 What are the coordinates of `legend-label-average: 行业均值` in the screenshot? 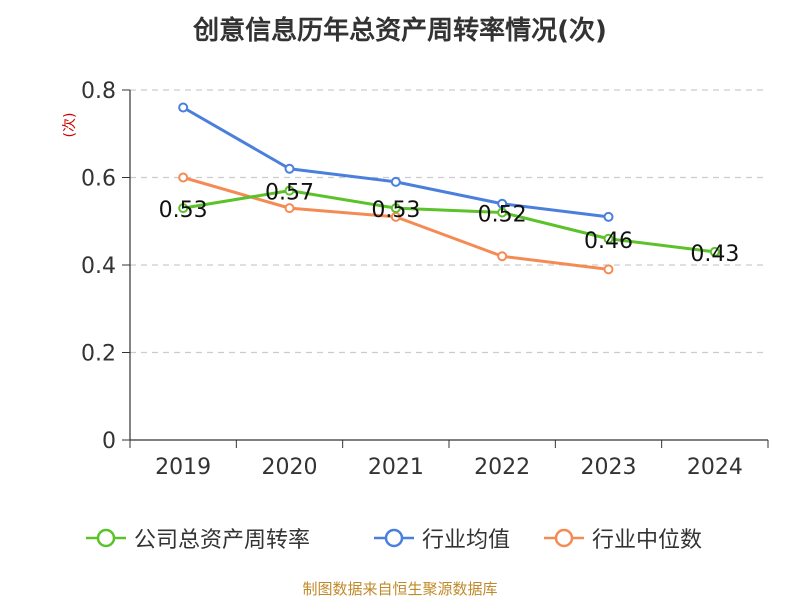 It's located at (466, 540).